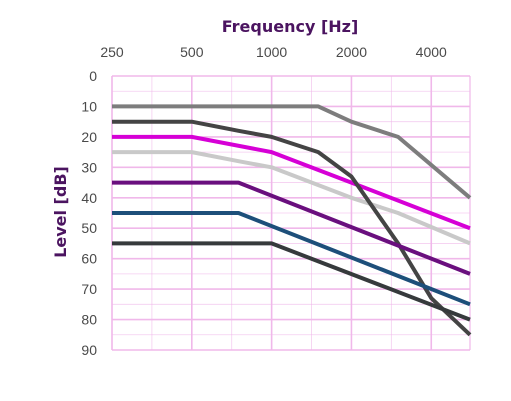 This screenshot has width=511, height=401. What do you see at coordinates (60, 212) in the screenshot?
I see `y-axis-title: Level [dB]` at bounding box center [60, 212].